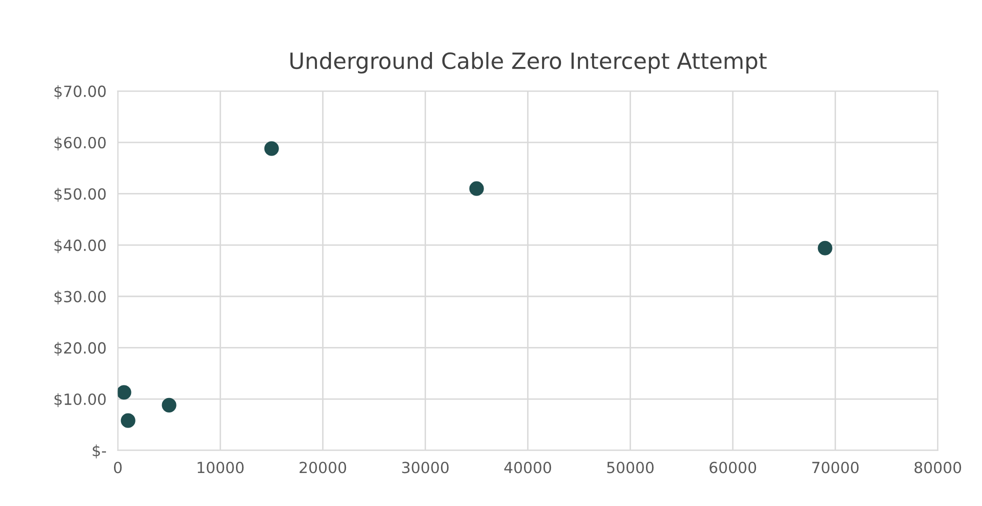 This screenshot has height=506, width=982. I want to click on x-tick-label: 50000, so click(630, 468).